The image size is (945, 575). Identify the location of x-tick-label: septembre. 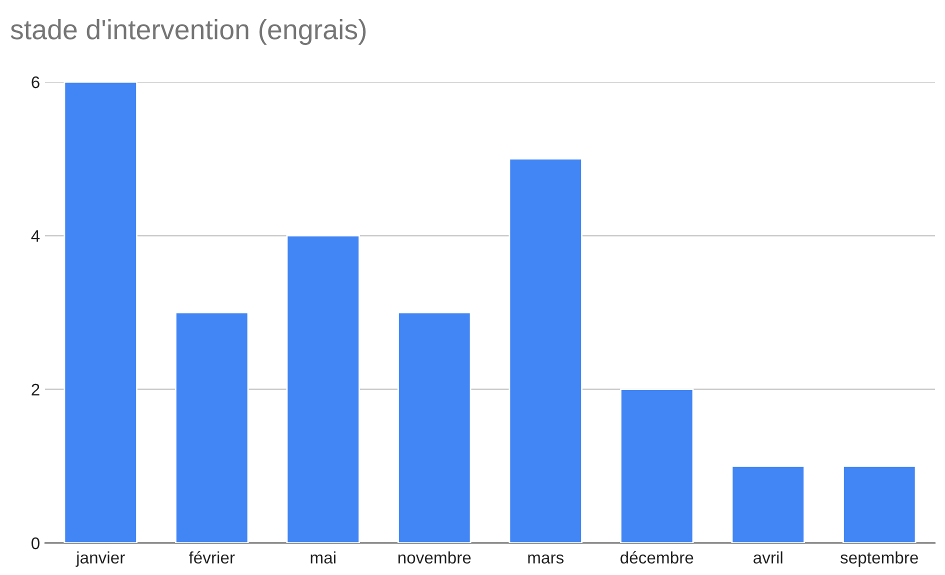
(879, 559).